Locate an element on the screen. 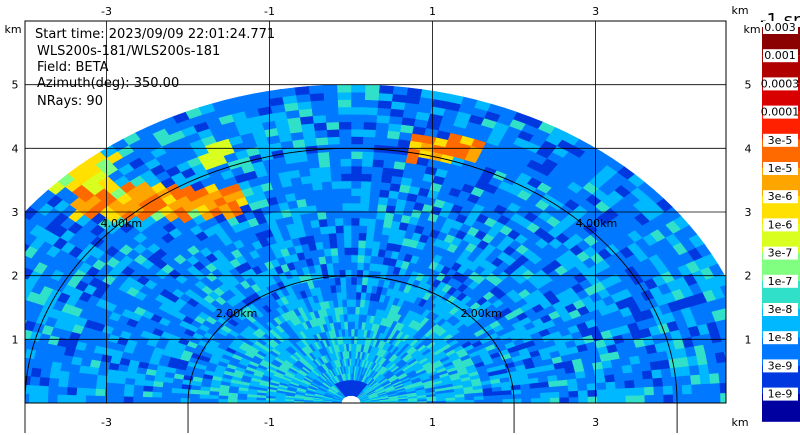 The height and width of the screenshot is (435, 800). field-label: Field: BETA is located at coordinates (73, 67).